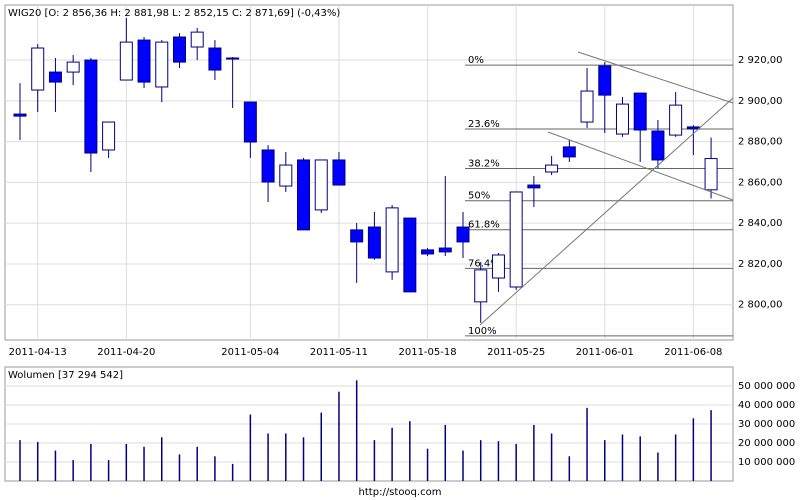 This screenshot has width=800, height=500. Describe the element at coordinates (38, 352) in the screenshot. I see `x-tick-label: 2011-04-13` at that location.